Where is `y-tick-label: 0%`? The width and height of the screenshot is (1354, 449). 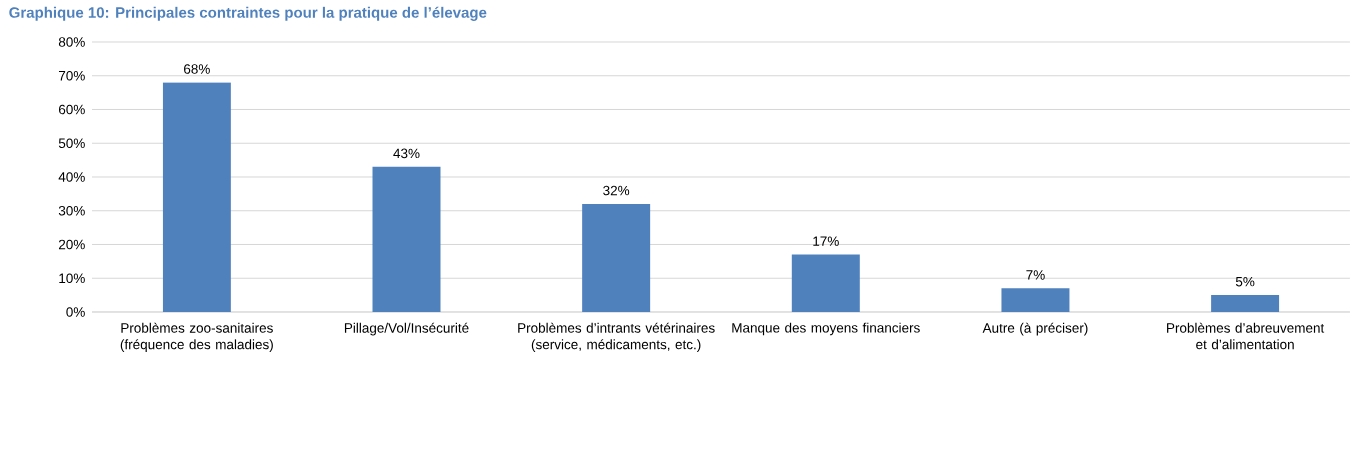 y-tick-label: 0% is located at coordinates (75, 312).